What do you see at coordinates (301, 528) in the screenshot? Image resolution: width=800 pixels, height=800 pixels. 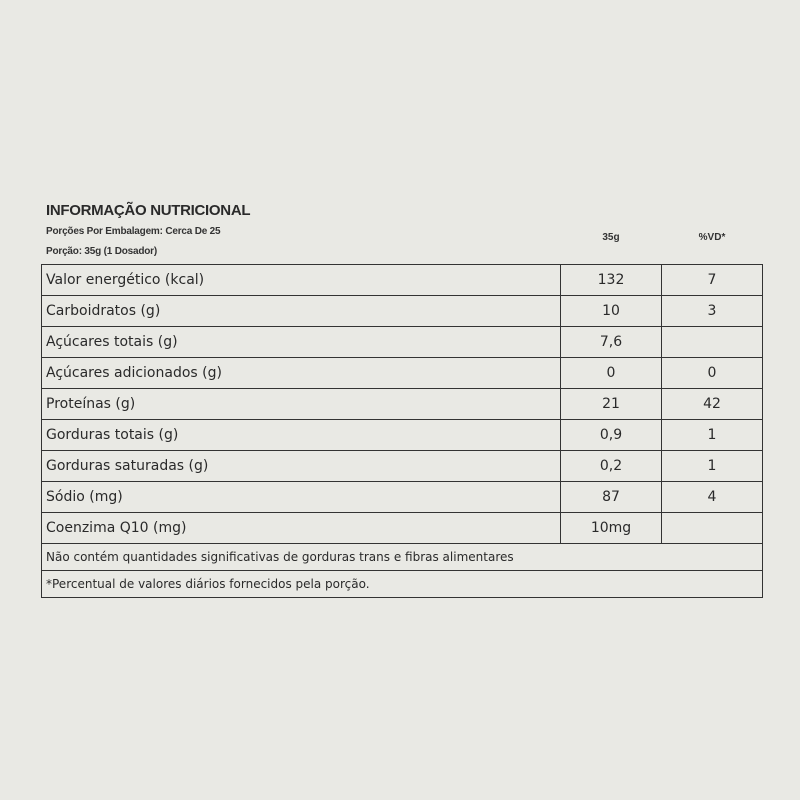 I see `nutrient-label: Coenzima Q10 (mg)` at bounding box center [301, 528].